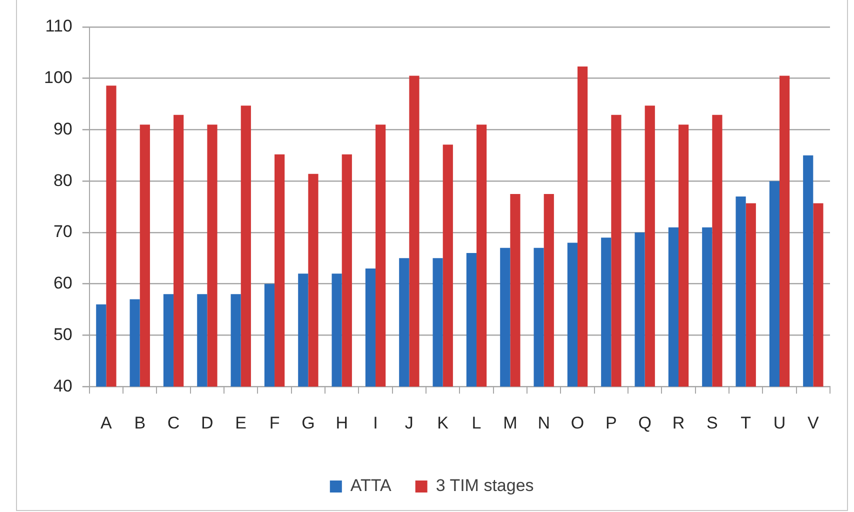 This screenshot has width=854, height=512. What do you see at coordinates (371, 486) in the screenshot?
I see `legend-label: ATTA` at bounding box center [371, 486].